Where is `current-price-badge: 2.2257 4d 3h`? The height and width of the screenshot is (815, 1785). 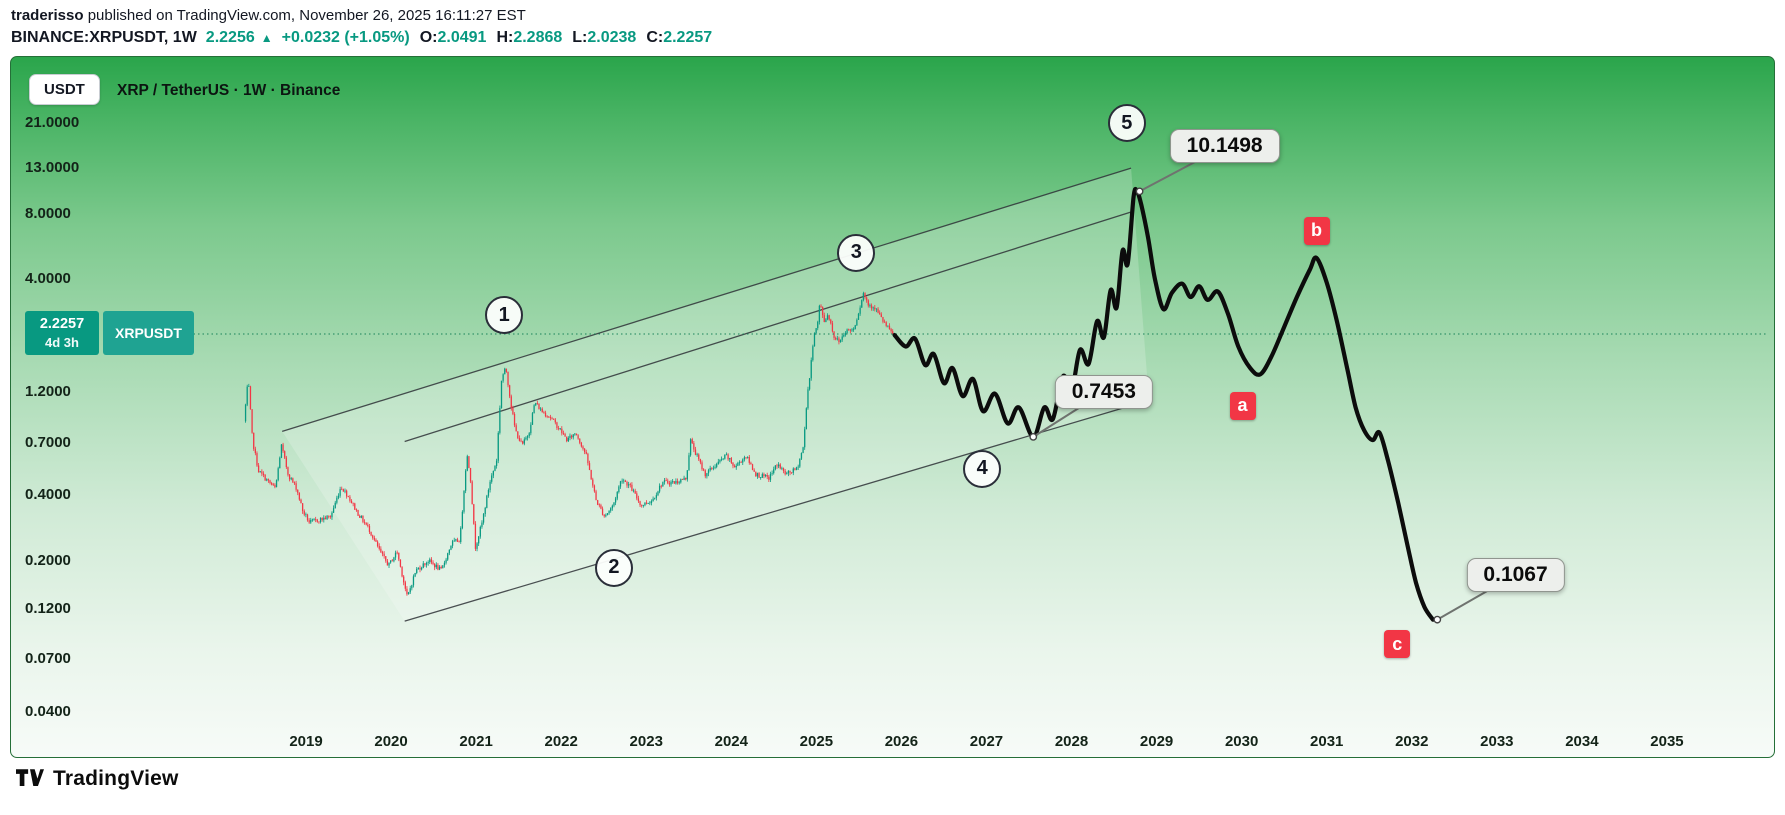
current-price-badge: 2.2257 4d 3h is located at coordinates (62, 333).